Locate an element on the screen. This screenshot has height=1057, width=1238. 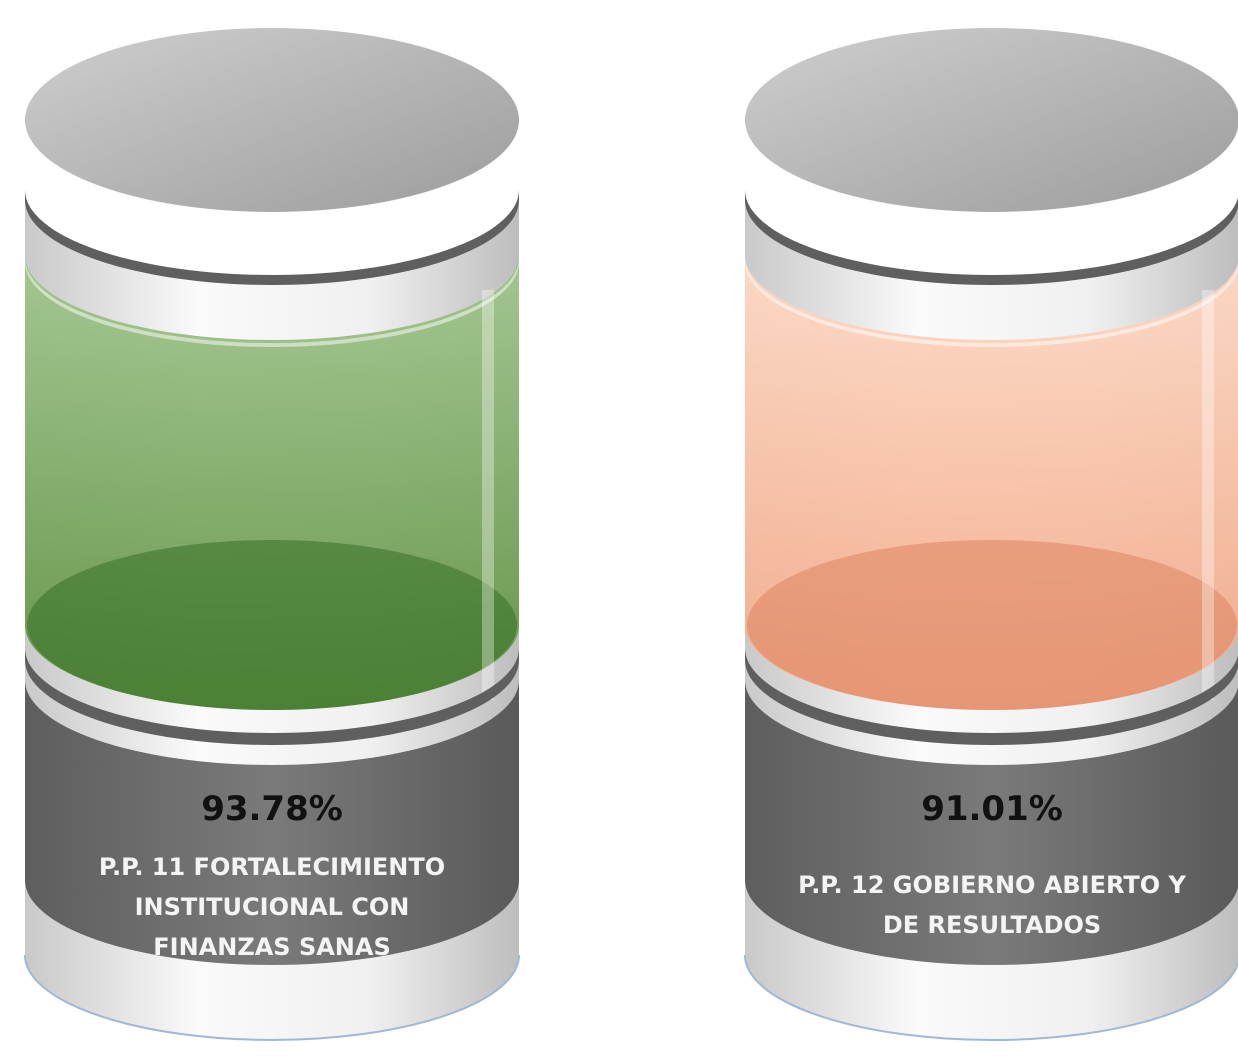
percent: 91.01% is located at coordinates (992, 809).